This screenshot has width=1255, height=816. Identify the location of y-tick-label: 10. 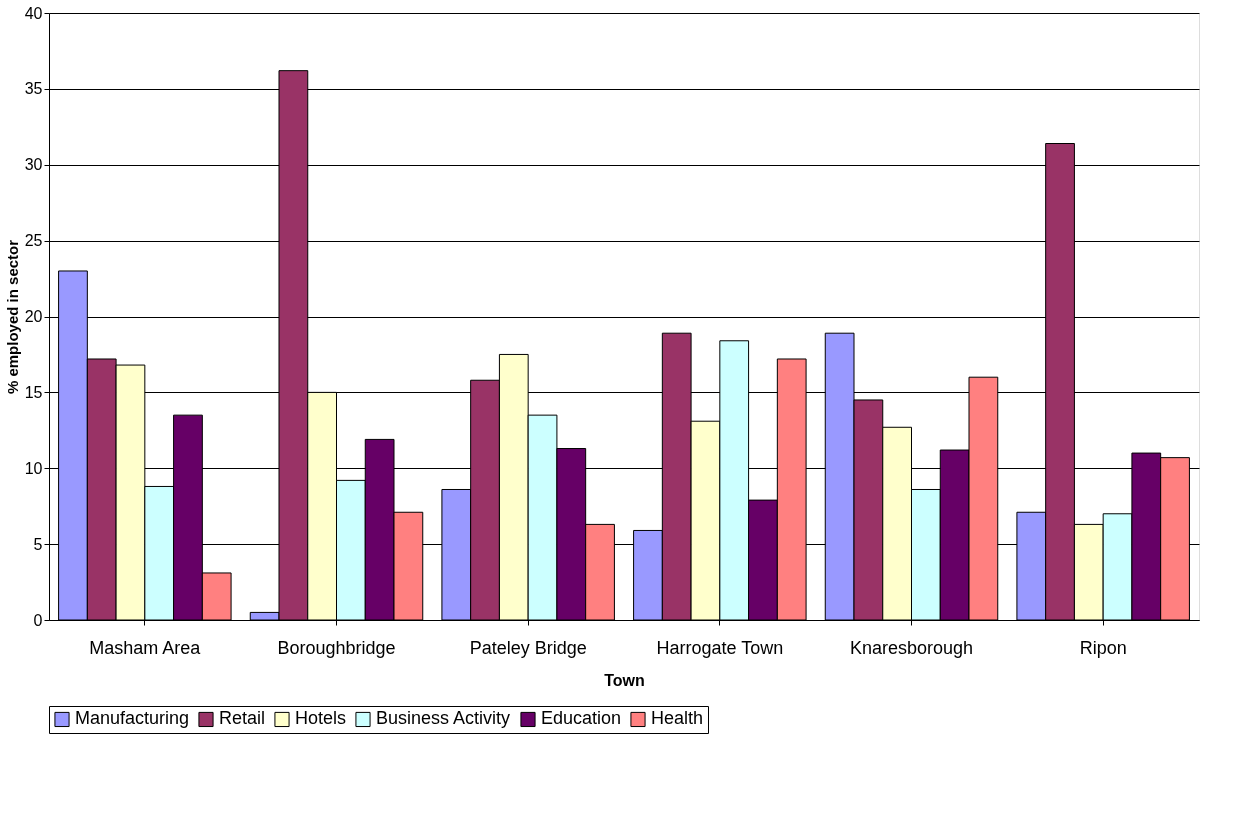
(33, 468).